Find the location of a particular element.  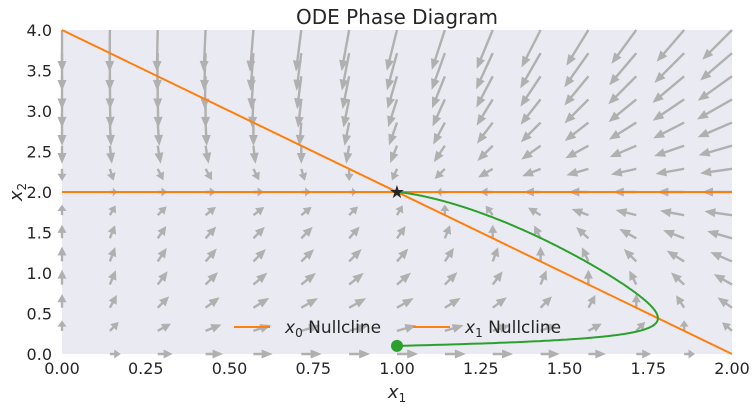

y-tick-label: 1.0 is located at coordinates (39, 273).